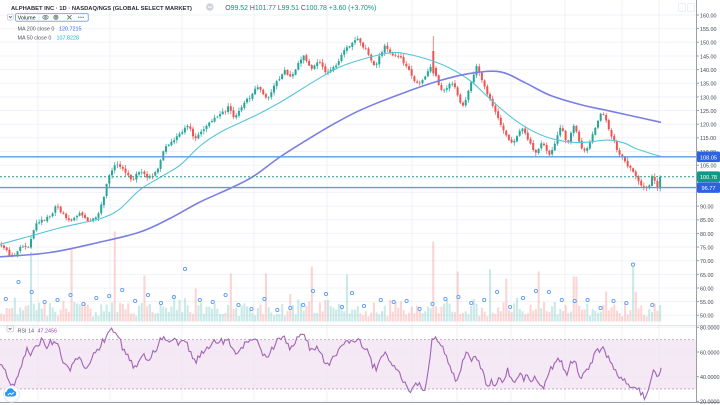 The image size is (720, 405). I want to click on svg-text: 100.78, so click(708, 178).